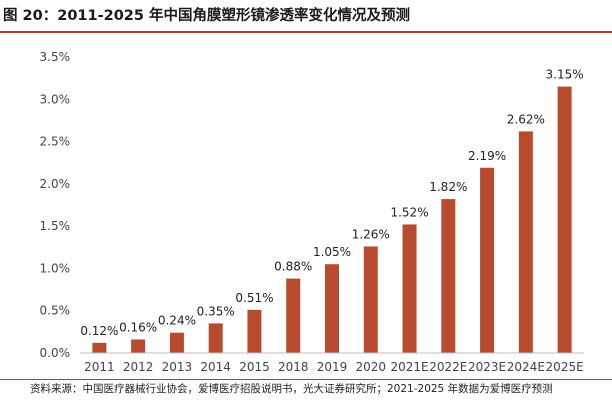 This screenshot has height=411, width=612. I want to click on bar-2018, so click(293, 315).